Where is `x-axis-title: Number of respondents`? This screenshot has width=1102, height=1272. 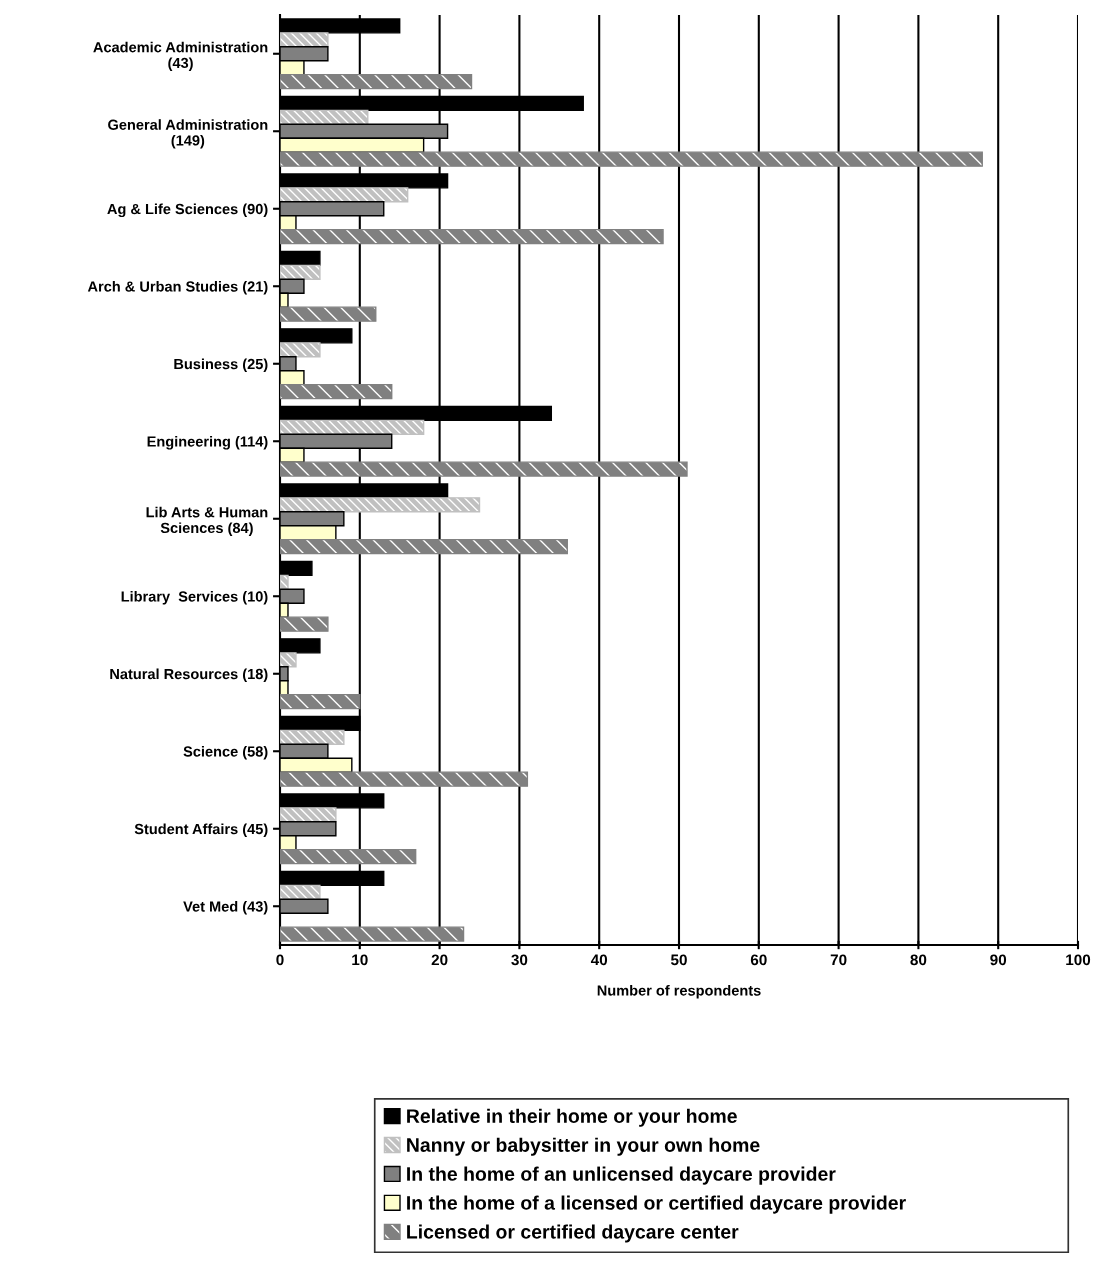 x-axis-title: Number of respondents is located at coordinates (679, 991).